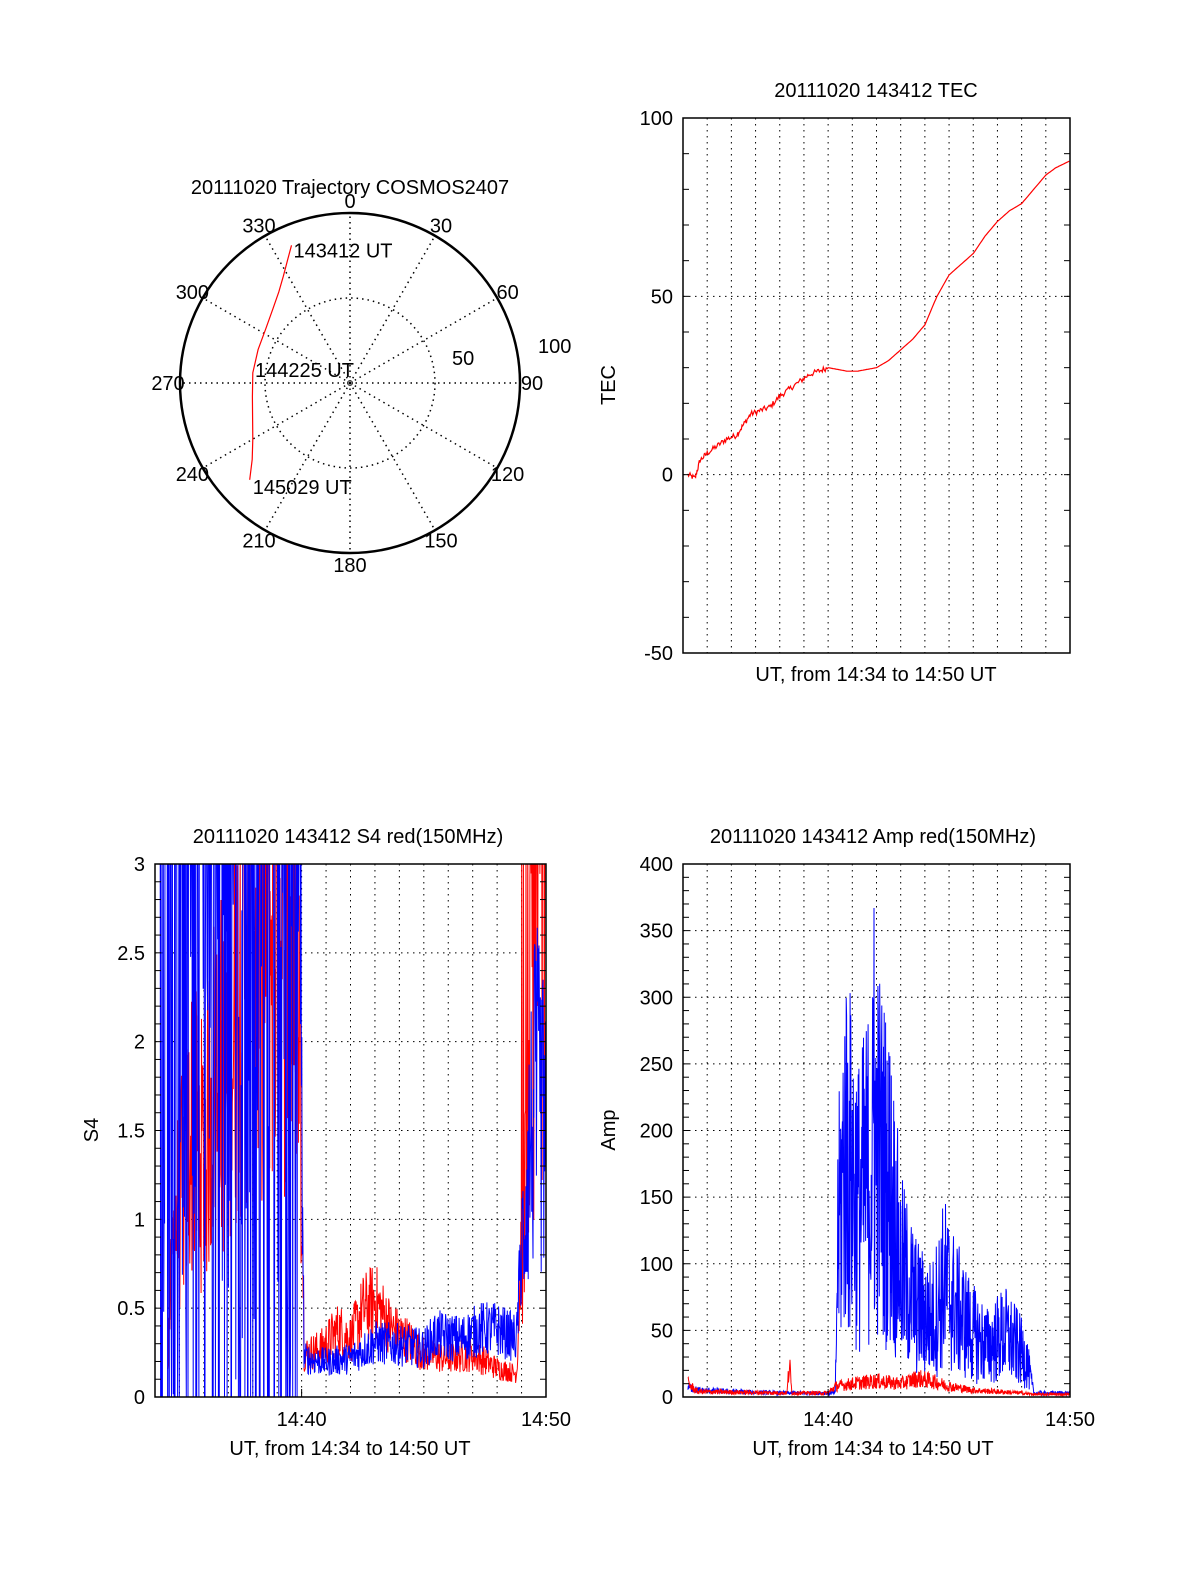  What do you see at coordinates (656, 865) in the screenshot?
I see `y-tick-label: 400` at bounding box center [656, 865].